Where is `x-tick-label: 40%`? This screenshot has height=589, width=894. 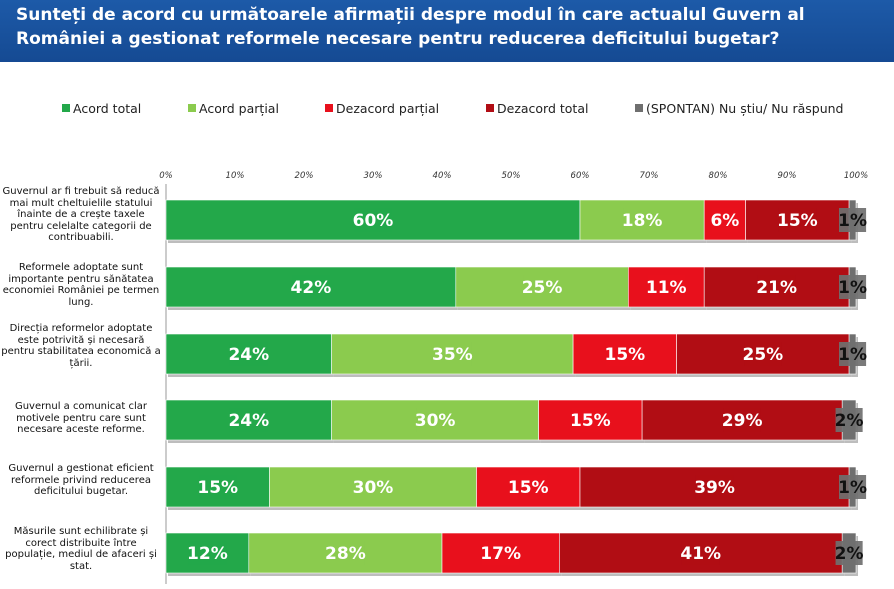 x-tick-label: 40% is located at coordinates (442, 176).